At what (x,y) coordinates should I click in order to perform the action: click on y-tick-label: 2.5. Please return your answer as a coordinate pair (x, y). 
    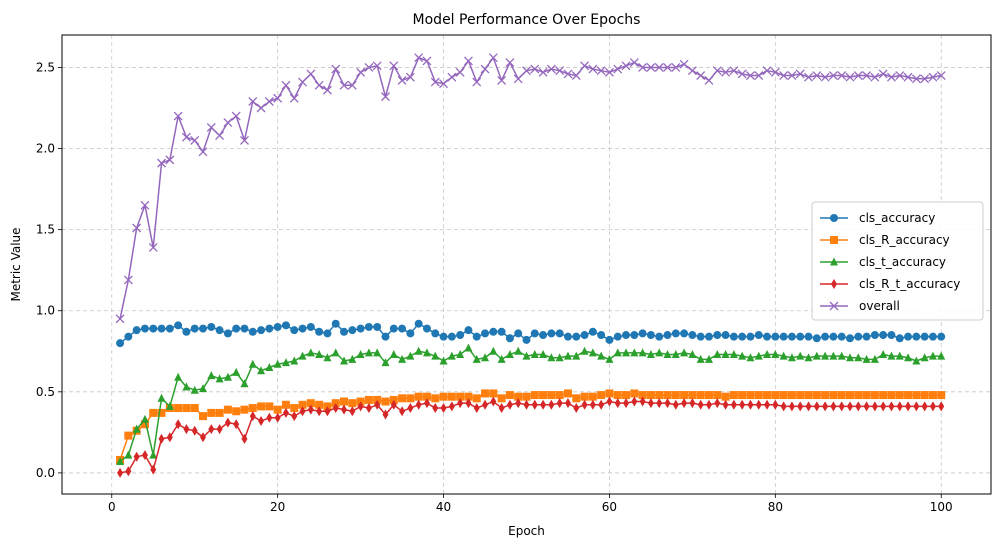
    Looking at the image, I should click on (45, 67).